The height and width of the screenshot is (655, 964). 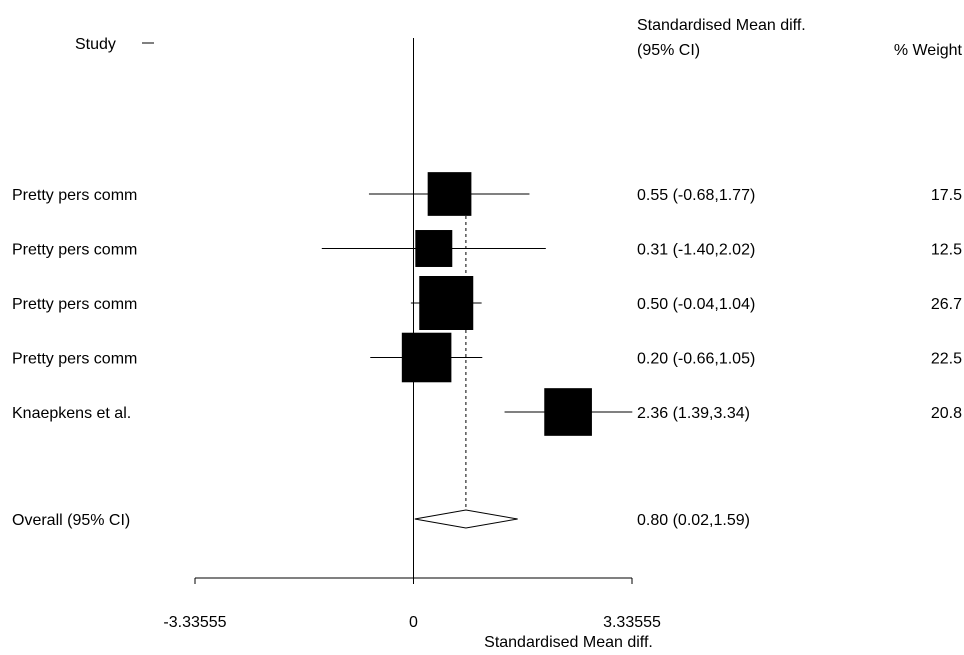 I want to click on study-row: Pretty pers comm 0.50 (-0.04,1.04) 26.7, so click(x=487, y=303).